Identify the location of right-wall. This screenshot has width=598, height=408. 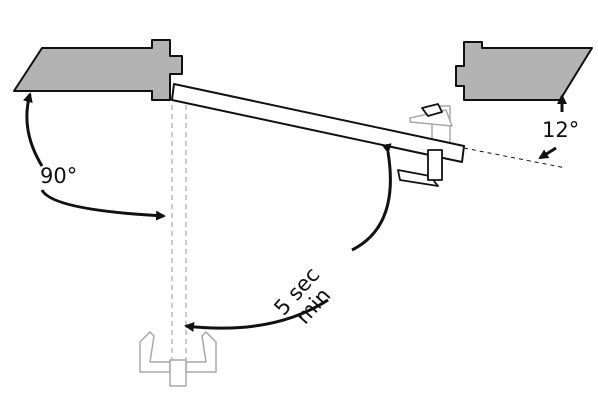
(524, 71).